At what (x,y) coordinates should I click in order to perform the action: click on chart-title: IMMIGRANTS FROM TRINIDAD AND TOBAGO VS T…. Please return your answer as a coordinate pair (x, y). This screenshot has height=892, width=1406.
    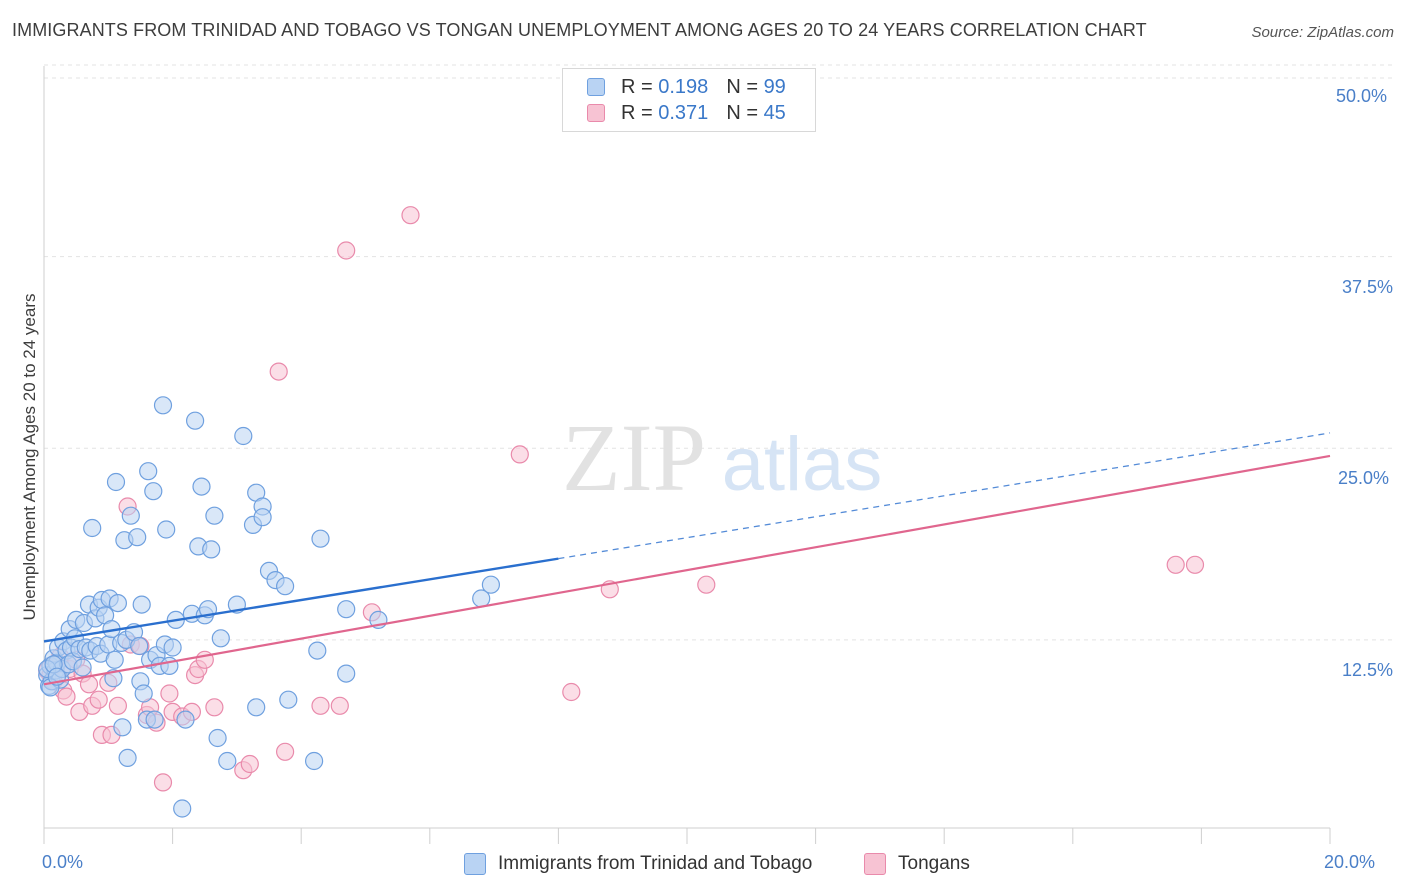
    Looking at the image, I should click on (579, 30).